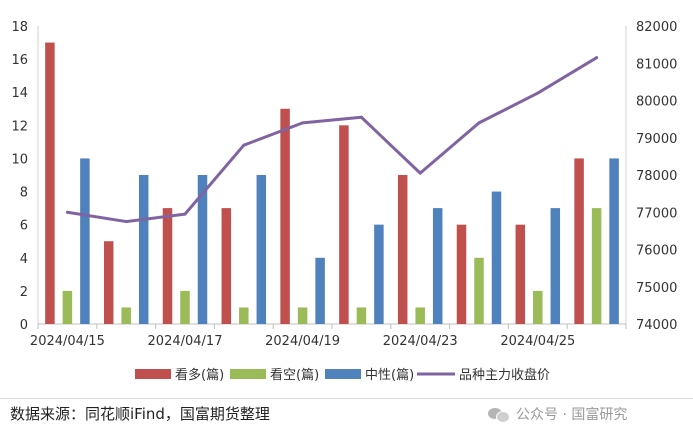 The height and width of the screenshot is (435, 693). Describe the element at coordinates (656, 102) in the screenshot. I see `y-right-tick-label: 80000` at that location.